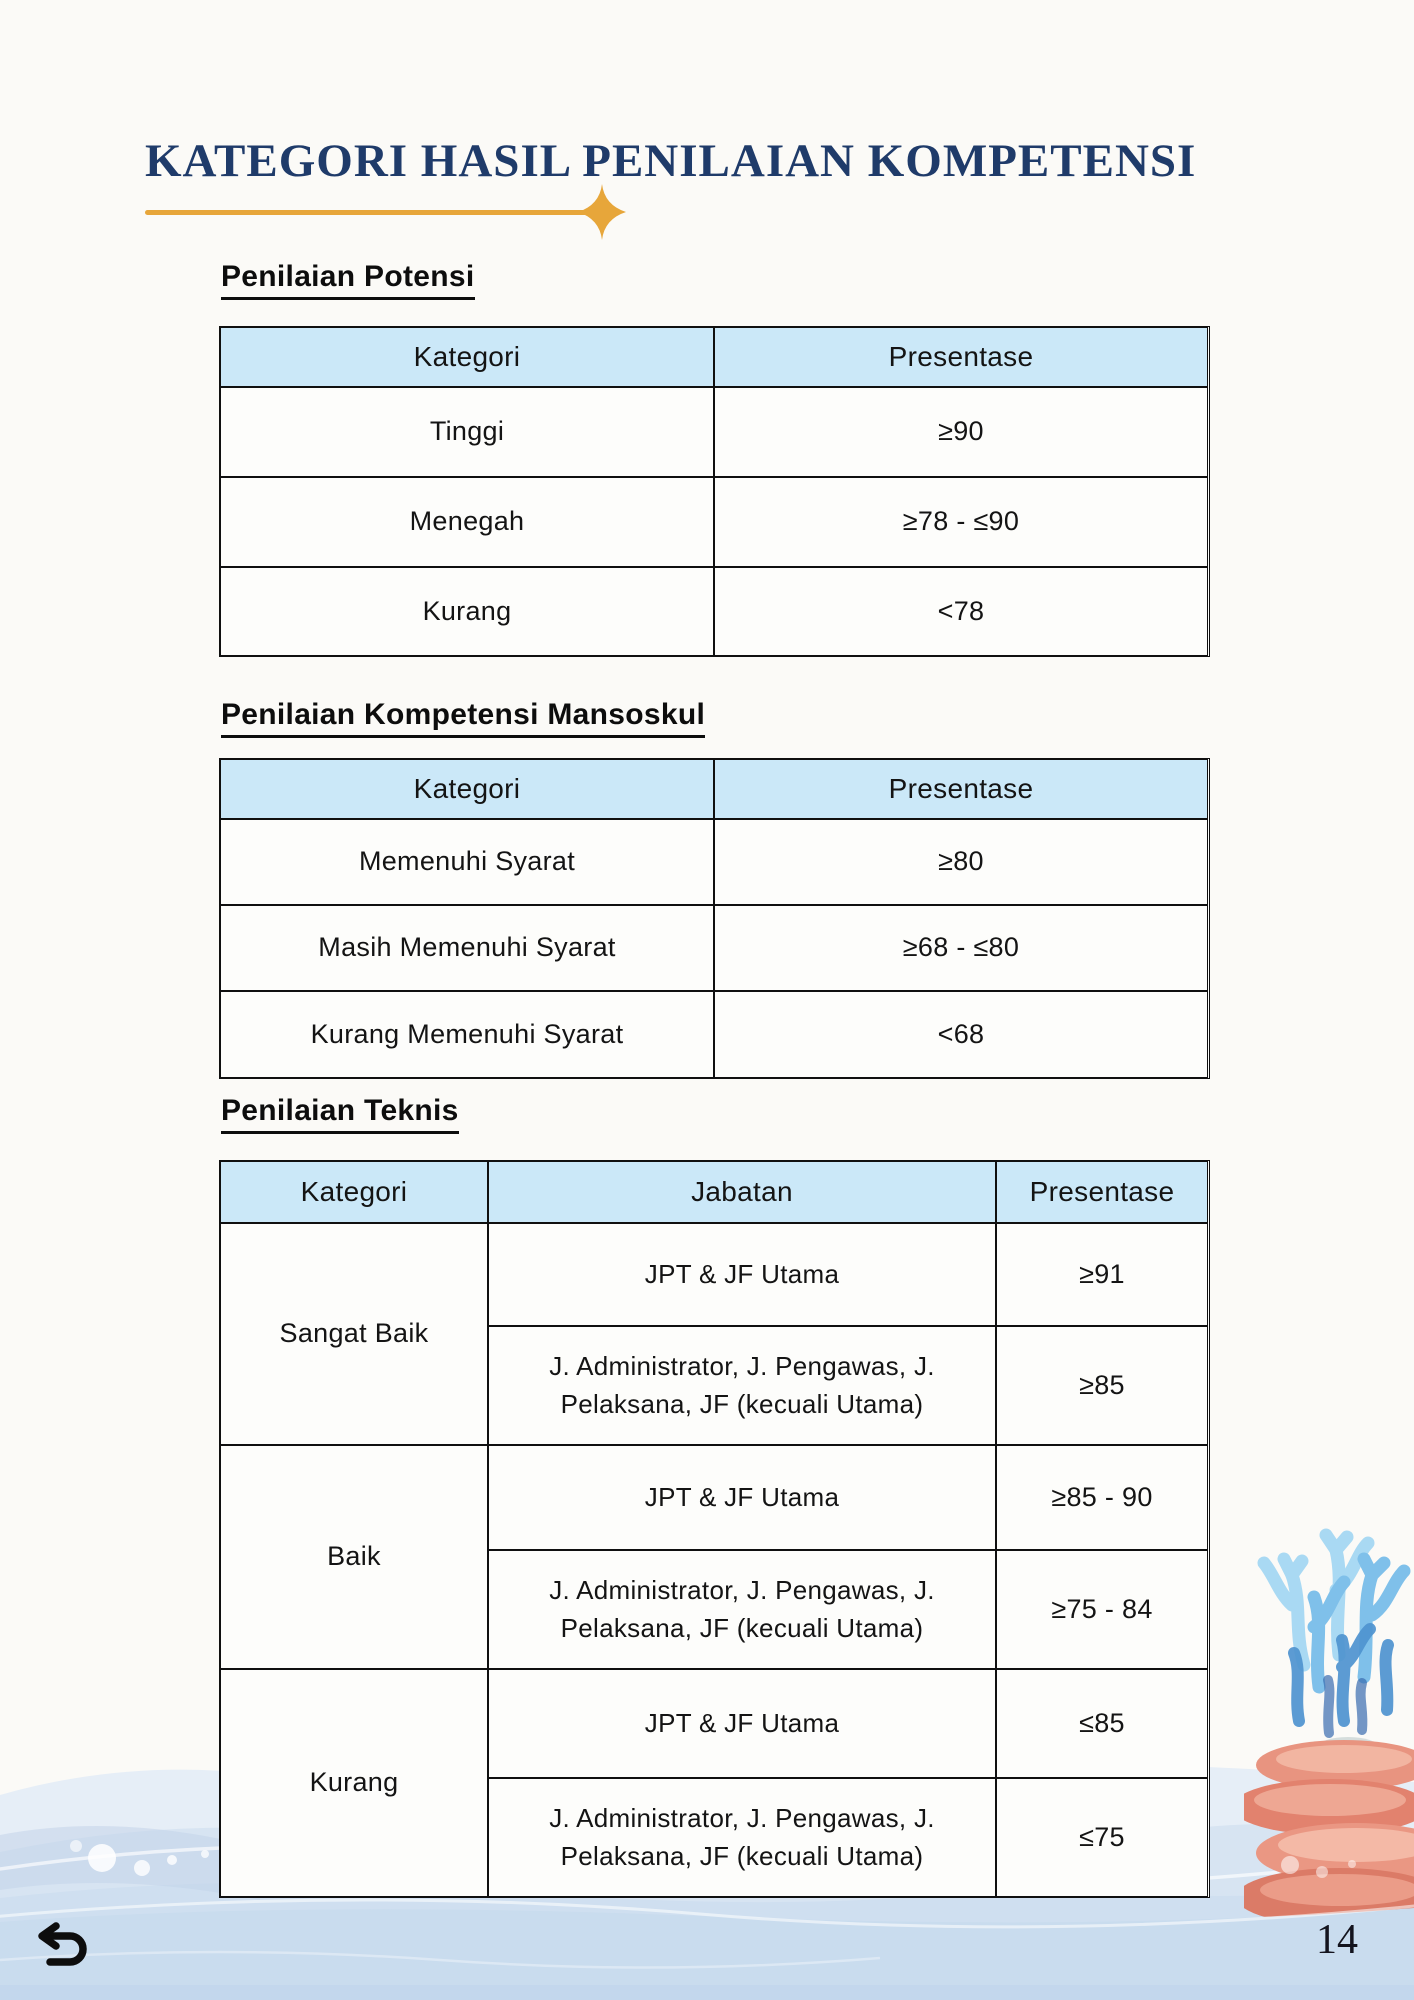 This screenshot has width=1414, height=2000. Describe the element at coordinates (354, 1334) in the screenshot. I see `kategori-merged-cell: Sangat Baik` at that location.